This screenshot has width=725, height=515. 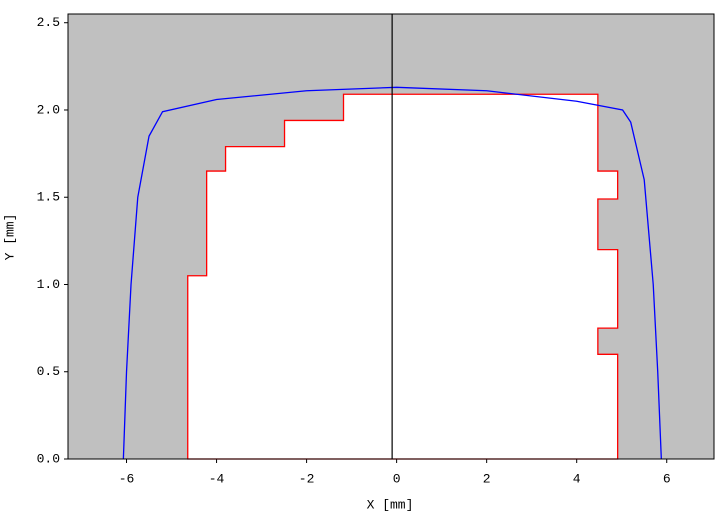 What do you see at coordinates (48, 109) in the screenshot?
I see `y-tick-label: 2.0` at bounding box center [48, 109].